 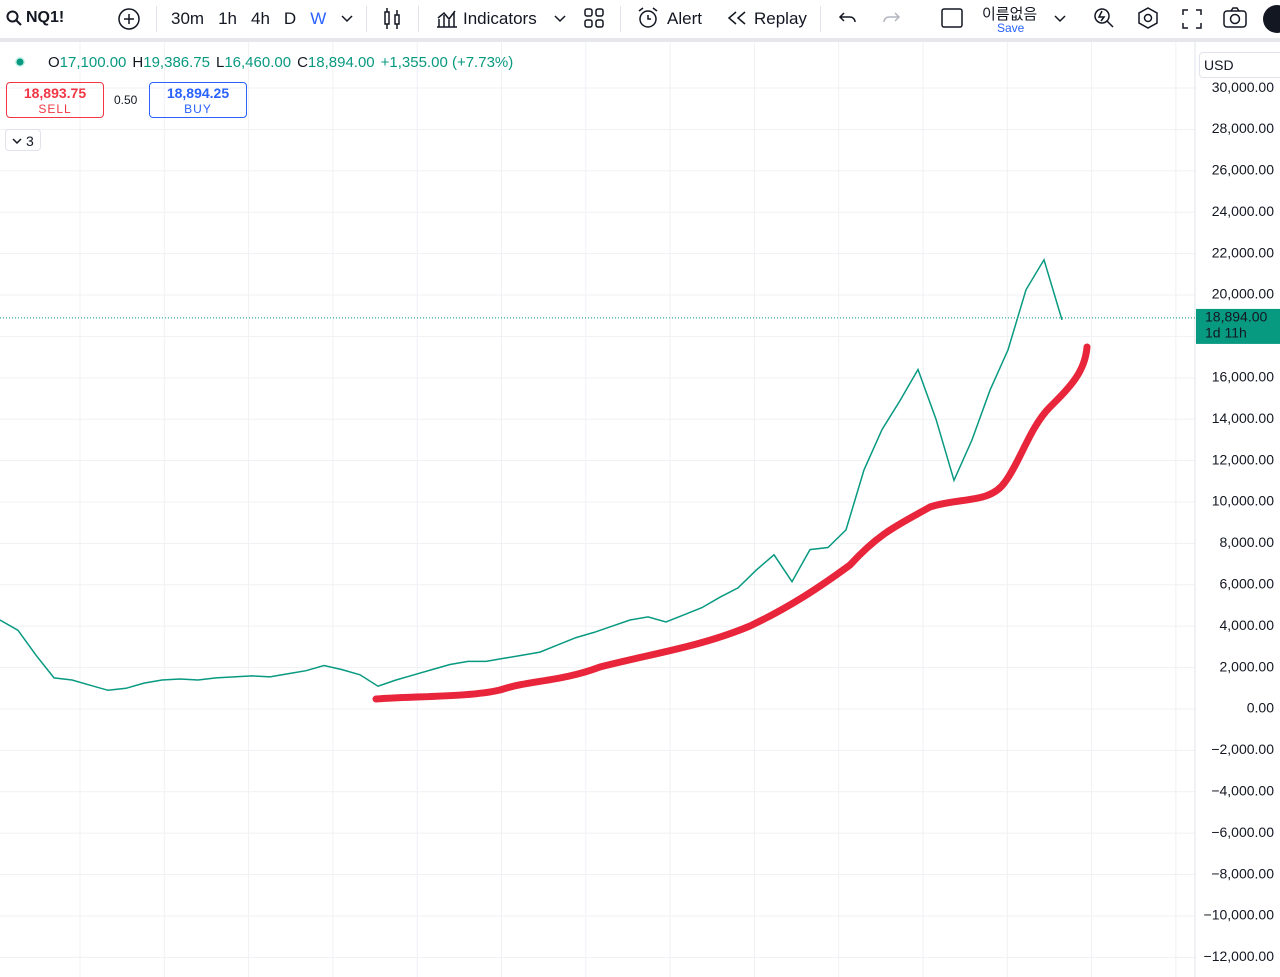 I want to click on y-tick-label: 24,000.00, so click(x=1243, y=211).